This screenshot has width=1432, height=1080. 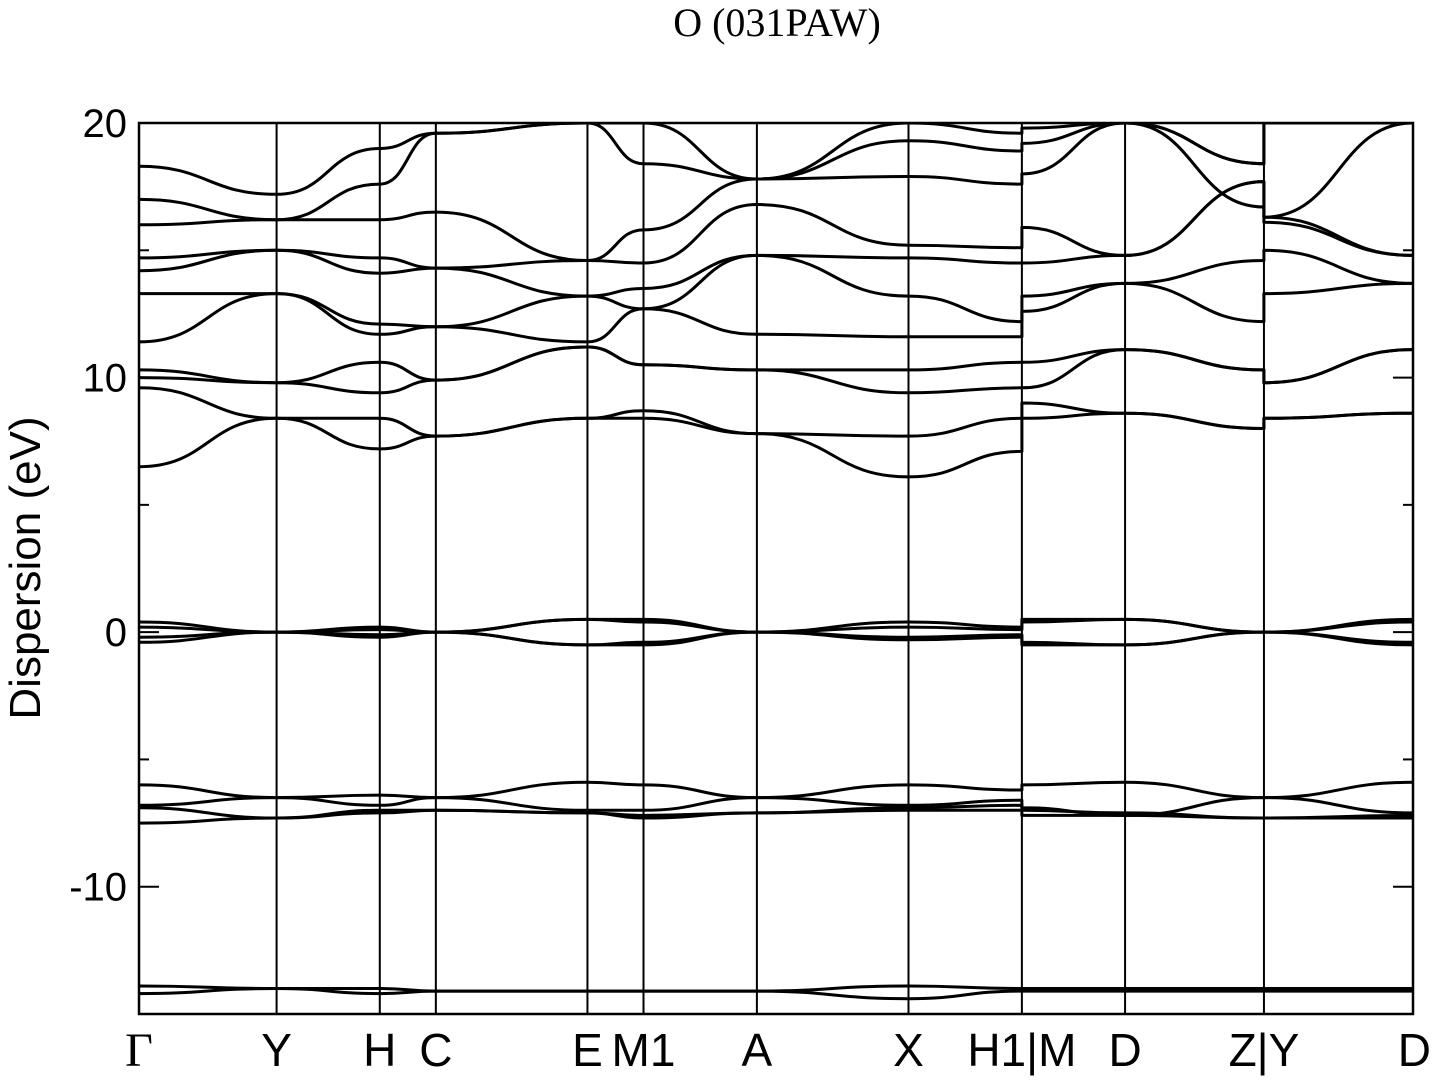 I want to click on kpoint-label-0: Γ, so click(x=139, y=1050).